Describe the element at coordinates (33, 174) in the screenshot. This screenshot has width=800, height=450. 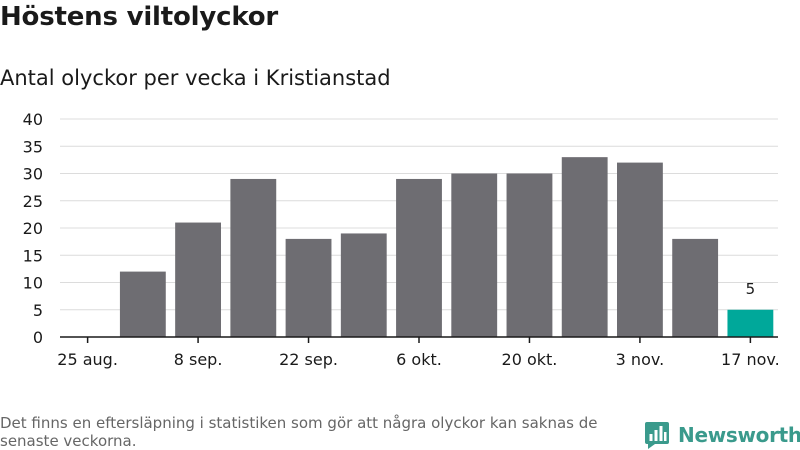
I see `y-tick-label: 30` at that location.